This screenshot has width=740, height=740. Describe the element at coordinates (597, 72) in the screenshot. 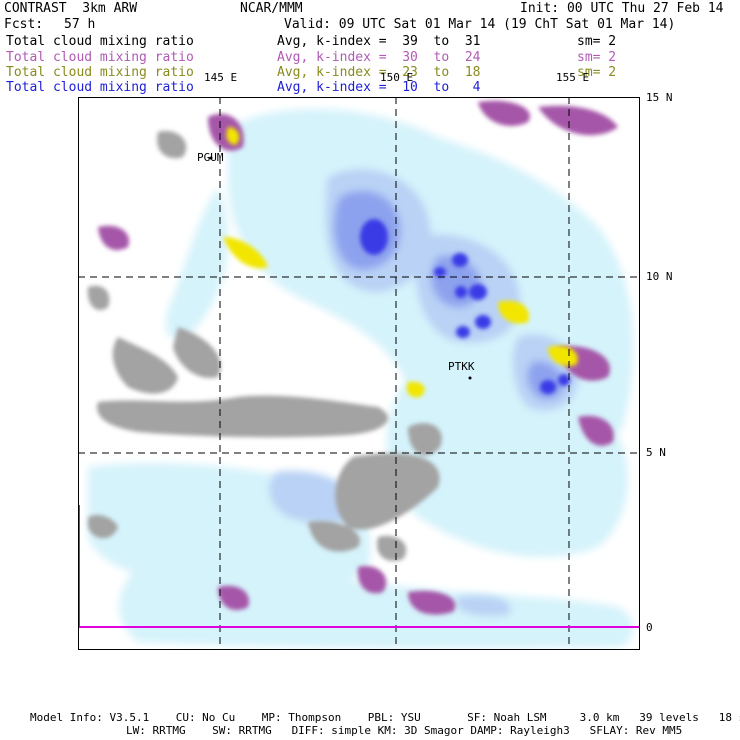

I see `legend-sm-3: sm= 2` at that location.